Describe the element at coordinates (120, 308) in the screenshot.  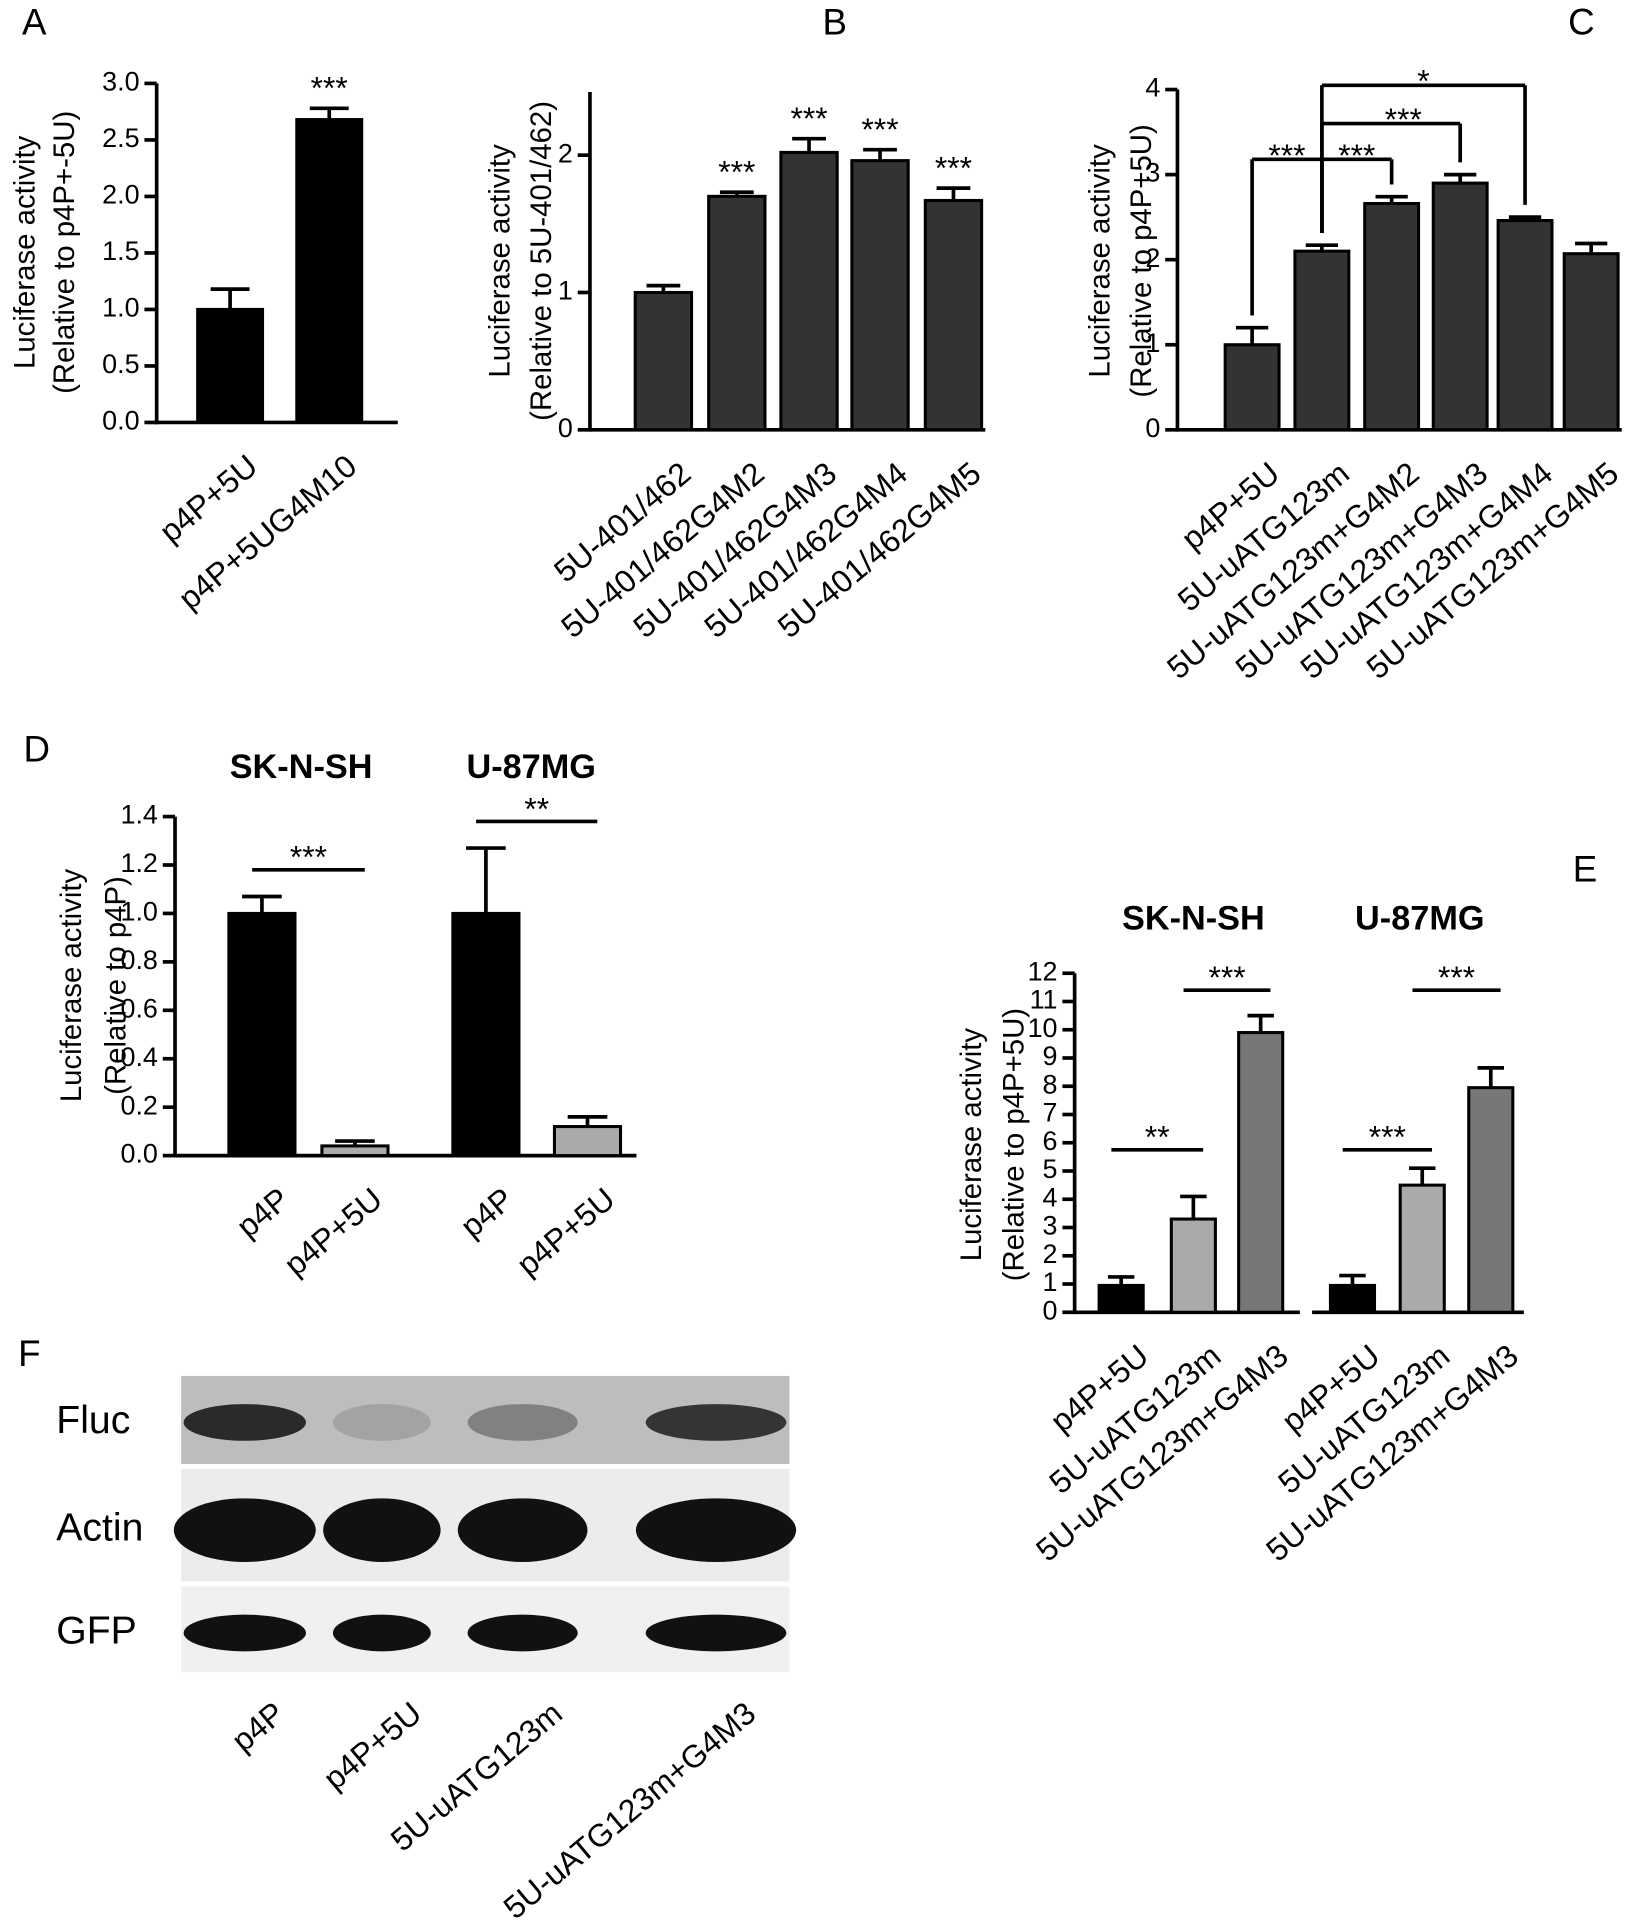
I see `y-tick-label: 1.0` at that location.